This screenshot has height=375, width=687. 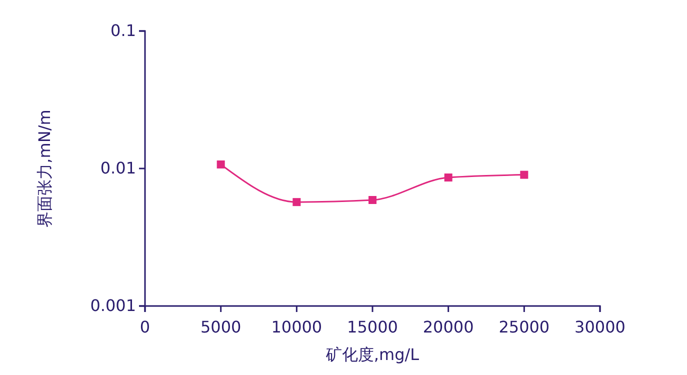 What do you see at coordinates (372, 354) in the screenshot?
I see `x-axis-title: 矿化度,mg/L` at bounding box center [372, 354].